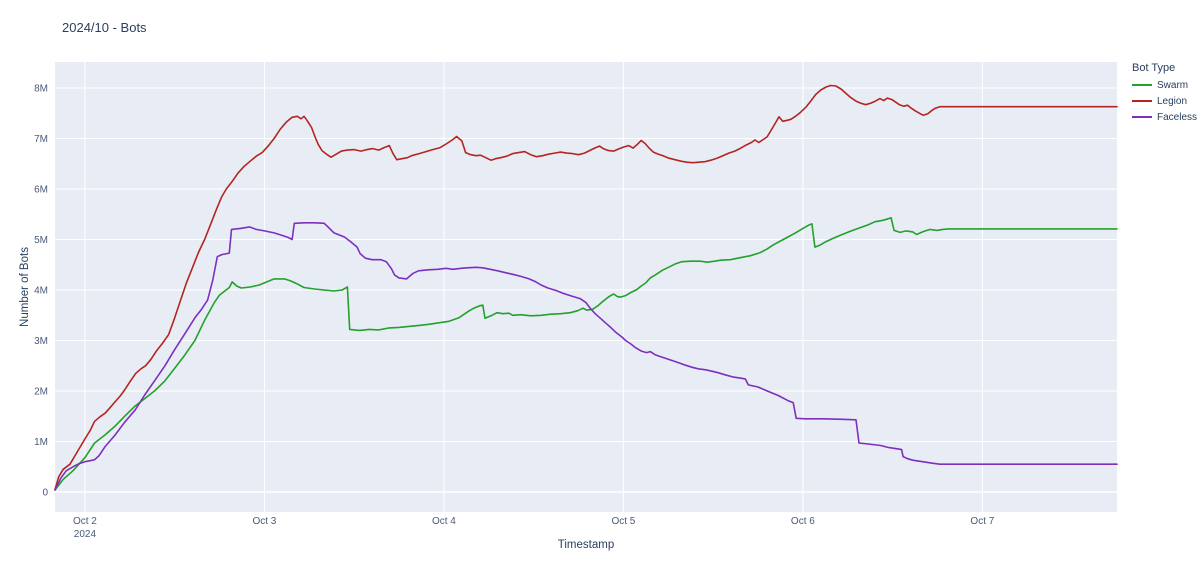 Image resolution: width=1200 pixels, height=564 pixels. What do you see at coordinates (982, 521) in the screenshot?
I see `x-tick-label: Oct 7` at bounding box center [982, 521].